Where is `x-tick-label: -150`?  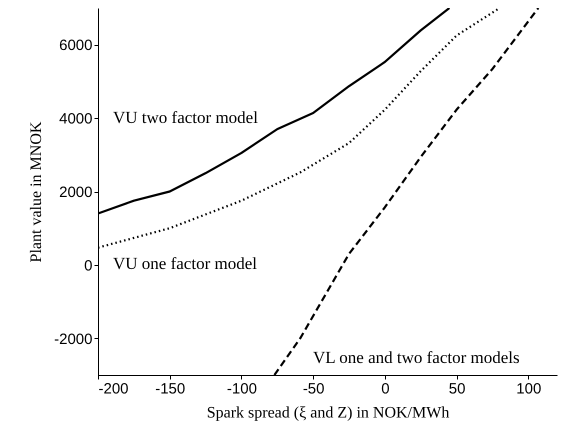 x-tick-label: -150 is located at coordinates (170, 389).